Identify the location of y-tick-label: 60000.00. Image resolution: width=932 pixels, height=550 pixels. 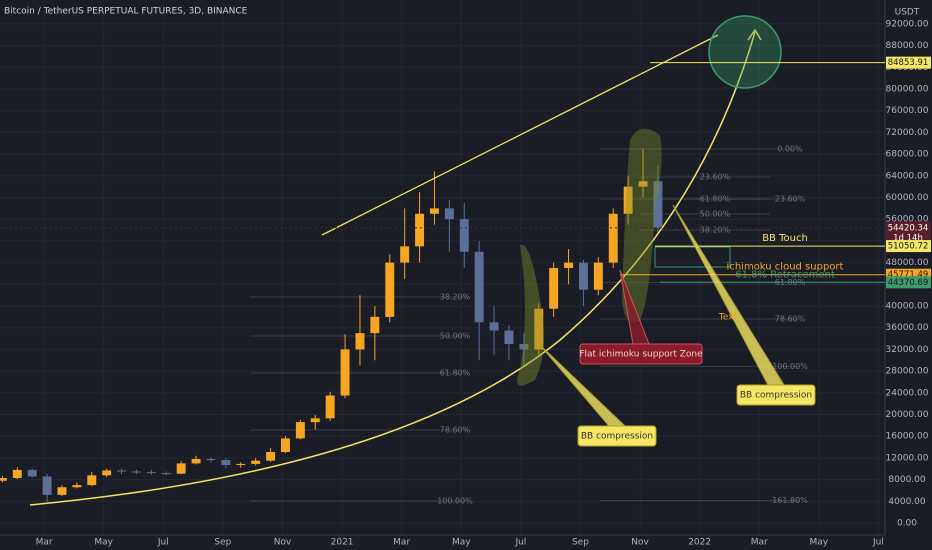
(907, 198).